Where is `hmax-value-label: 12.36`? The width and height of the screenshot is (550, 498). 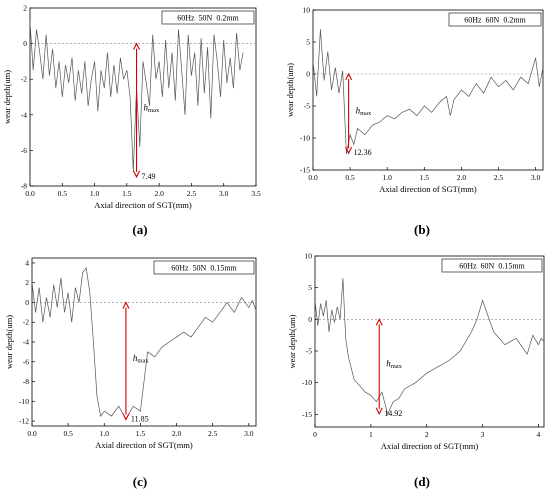
hmax-value-label: 12.36 is located at coordinates (363, 152).